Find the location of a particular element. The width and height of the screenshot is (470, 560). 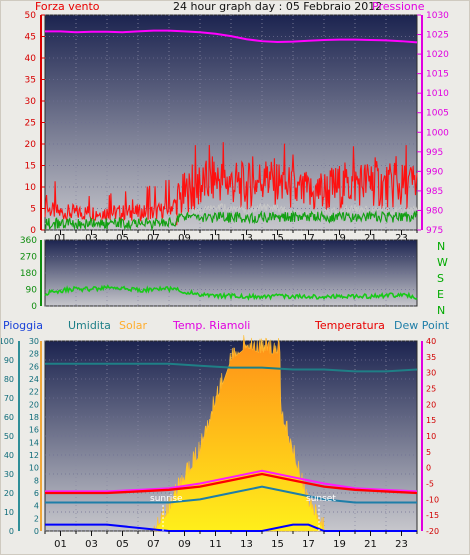

heat-index-line is located at coordinates (231, 481).